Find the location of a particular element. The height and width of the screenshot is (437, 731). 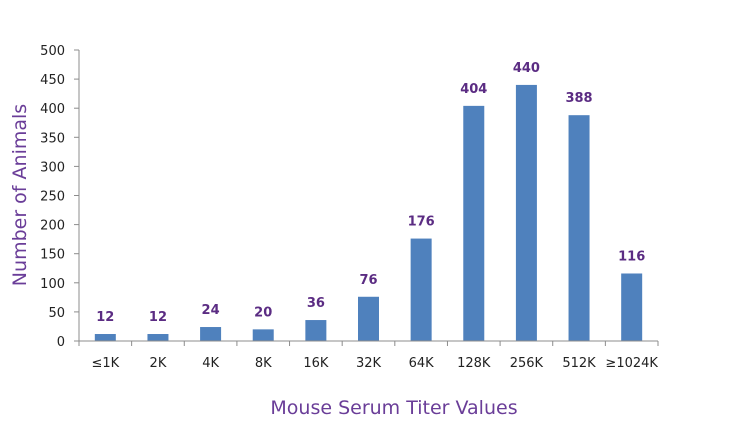

x-tick-label: 4K is located at coordinates (210, 363).